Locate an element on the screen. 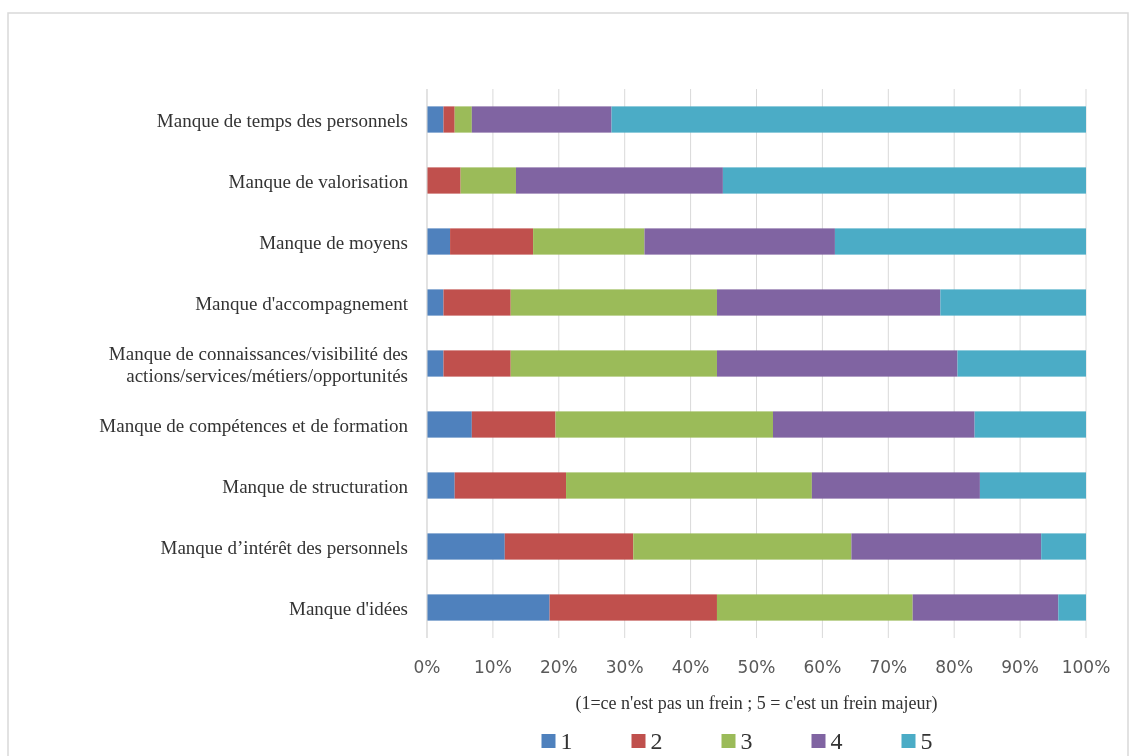 The height and width of the screenshot is (756, 1132). legend-label: 1 is located at coordinates (566, 741).